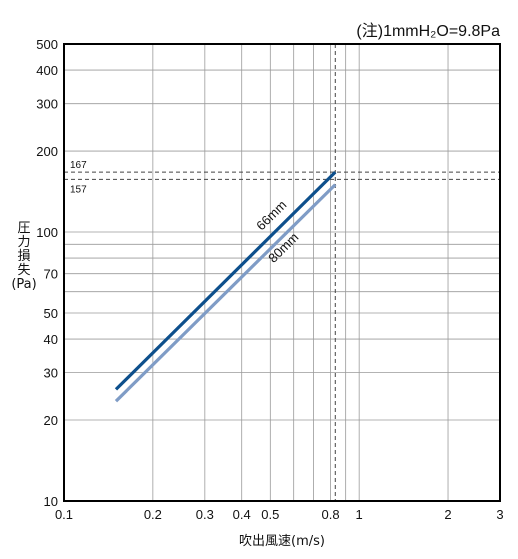  I want to click on y-axis-label-part: 力, so click(23, 242).